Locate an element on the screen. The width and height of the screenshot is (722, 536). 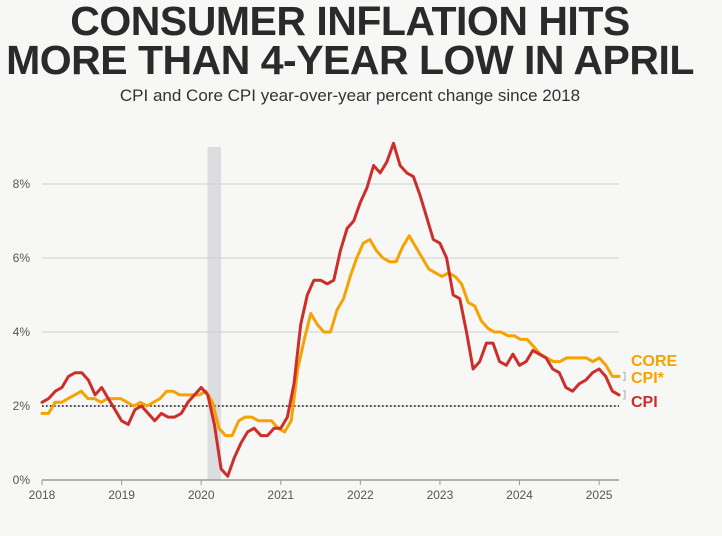
title-line-2: MORE THAN 4-YEAR LOW IN APRIL is located at coordinates (350, 60).